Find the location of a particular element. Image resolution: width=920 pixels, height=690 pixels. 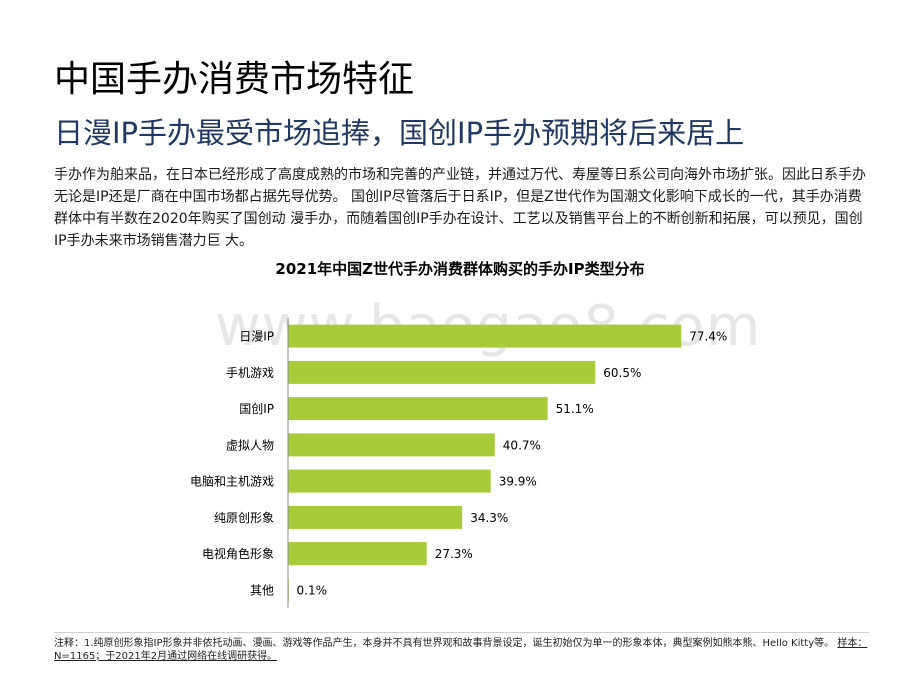

footnote-sample: 样本：N=1165；于2021年2月通过网络在线调研获得。 is located at coordinates (461, 650).